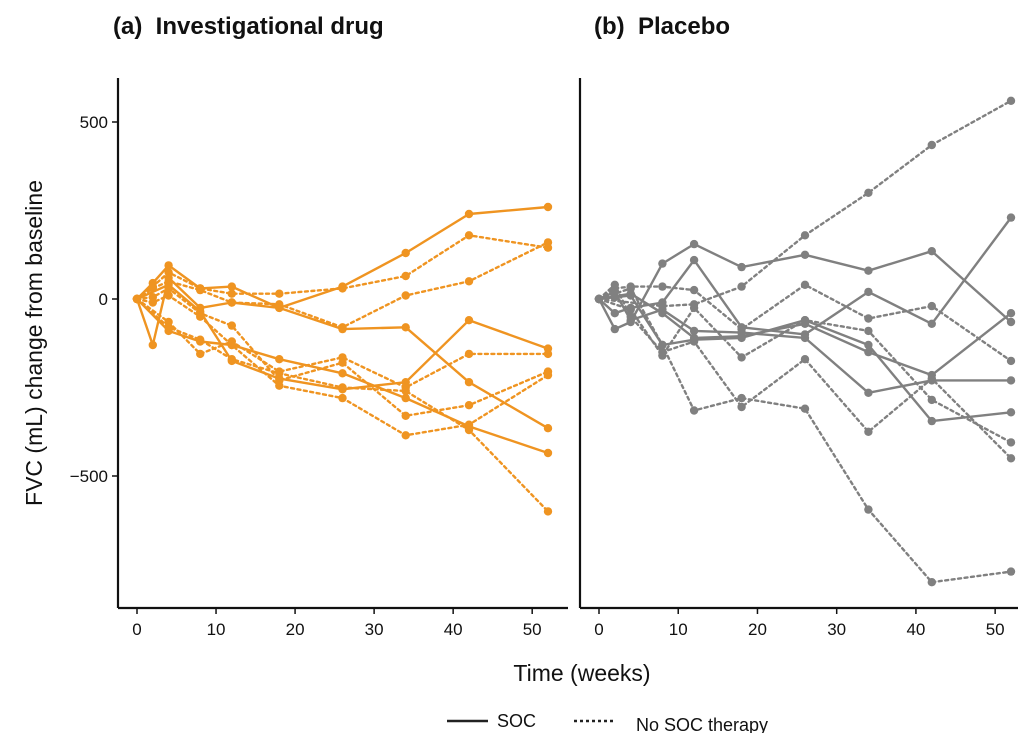  I want to click on x-tick-label: 10, so click(678, 629).